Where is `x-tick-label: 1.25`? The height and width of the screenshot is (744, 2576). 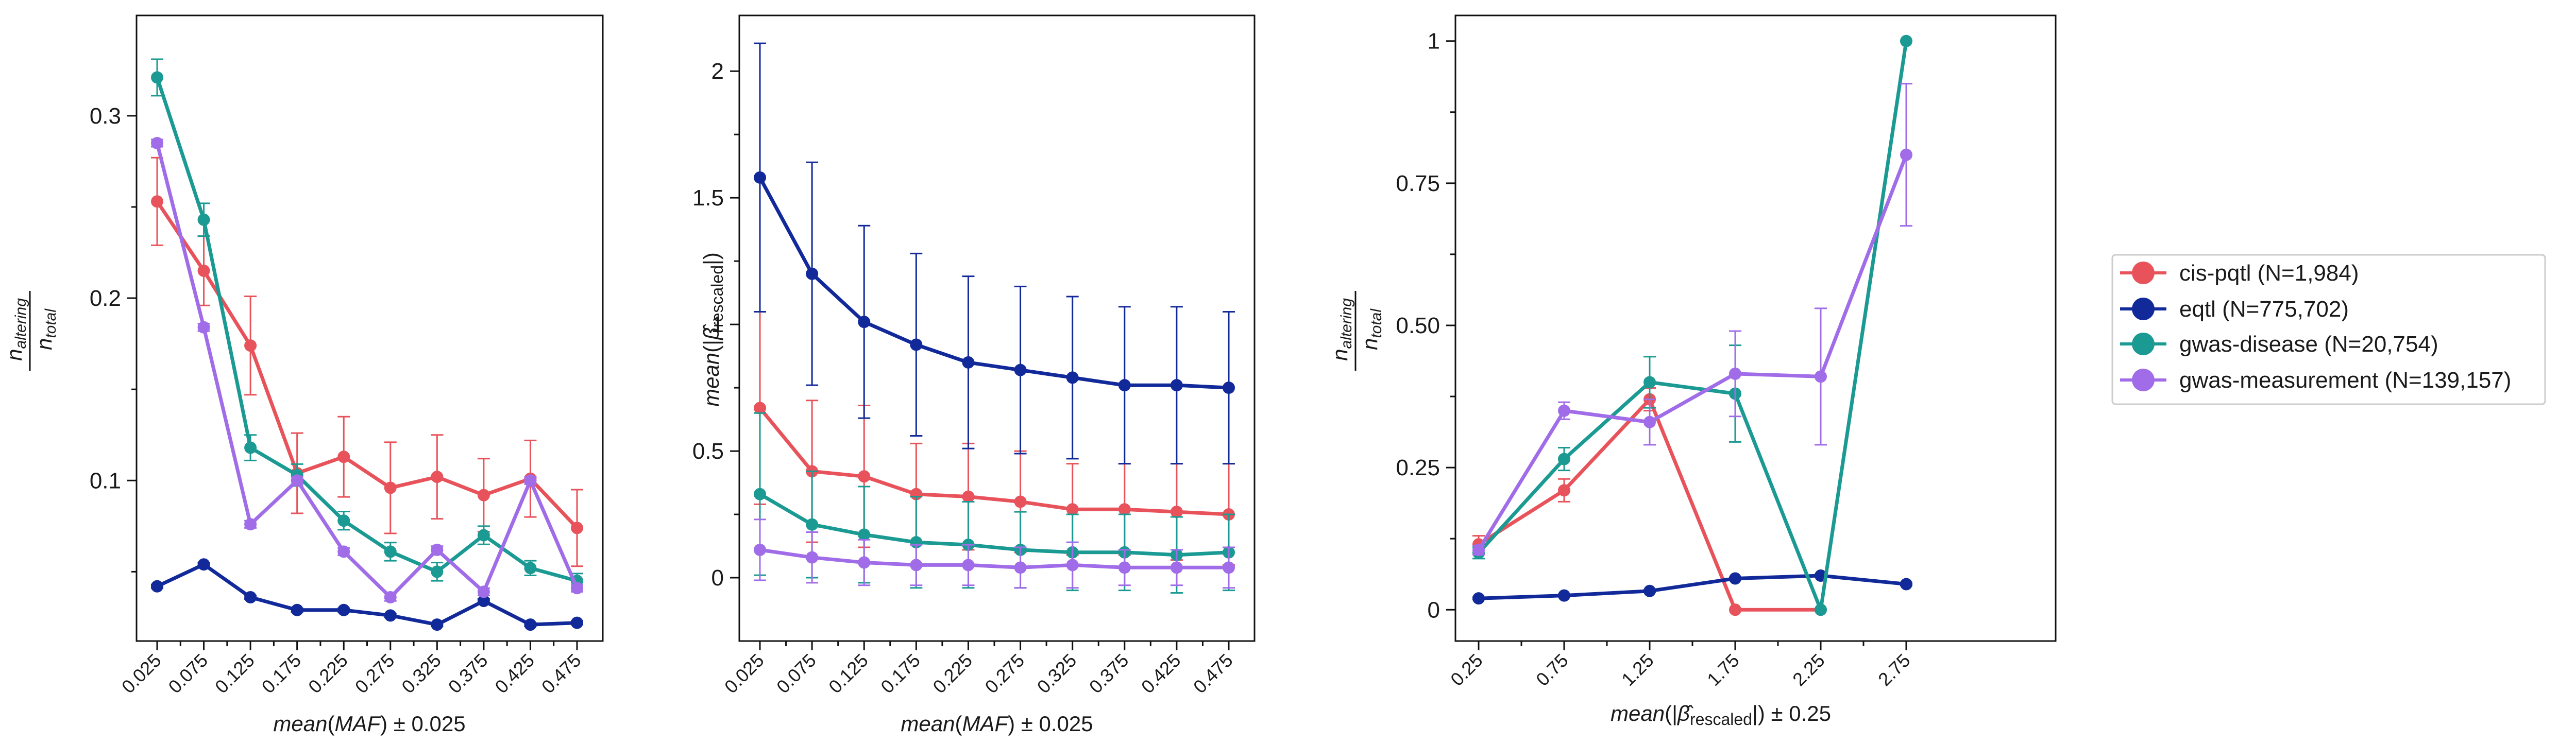
x-tick-label: 1.25 is located at coordinates (1637, 670).